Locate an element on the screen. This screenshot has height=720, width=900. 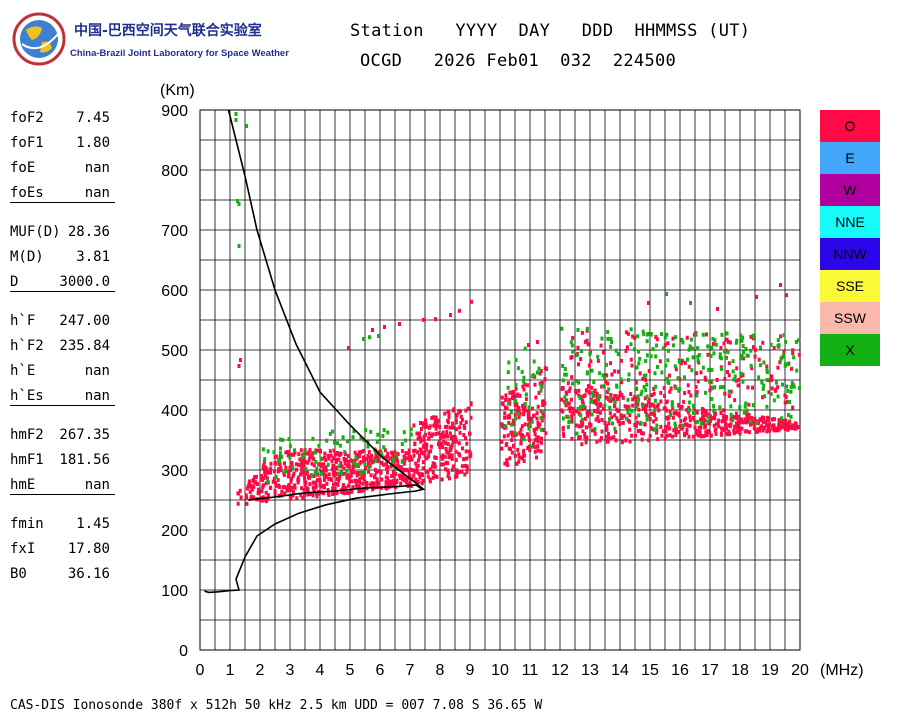
legend-item: SSW is located at coordinates (850, 318).